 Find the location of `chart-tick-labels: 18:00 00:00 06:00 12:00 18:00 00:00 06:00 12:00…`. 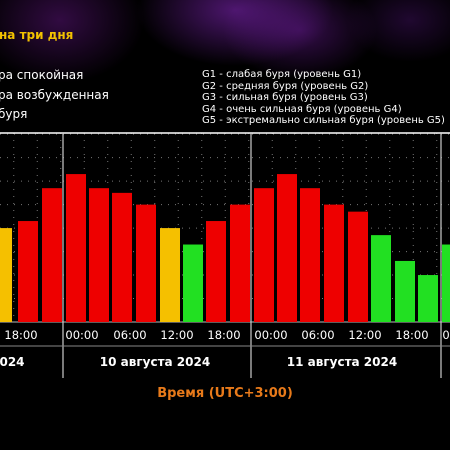

chart-tick-labels: 18:00 00:00 06:00 12:00 18:00 00:00 06:00 12:00… is located at coordinates (227, 335).